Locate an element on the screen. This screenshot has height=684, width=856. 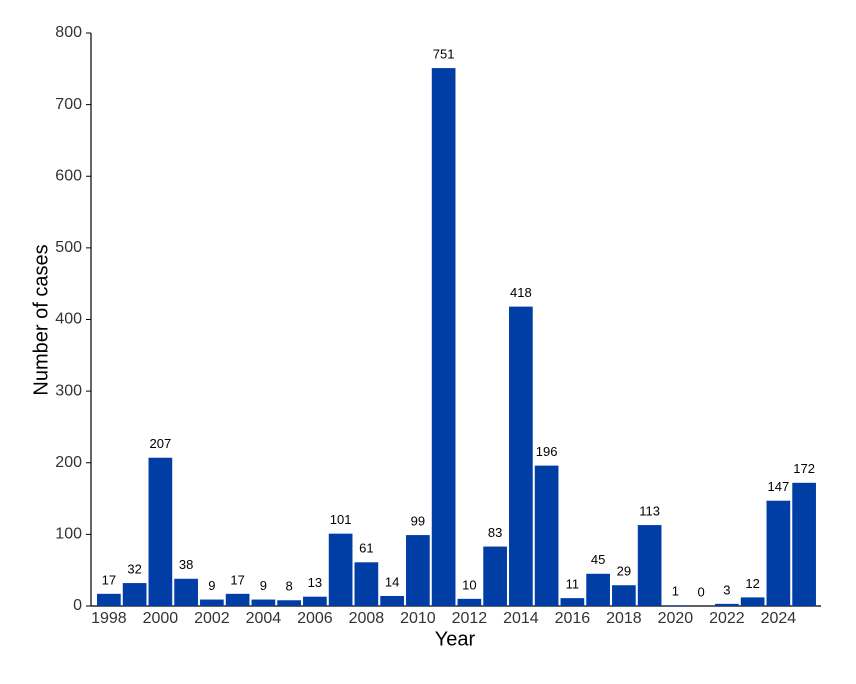
y-tick-label: 200 is located at coordinates (68, 462).